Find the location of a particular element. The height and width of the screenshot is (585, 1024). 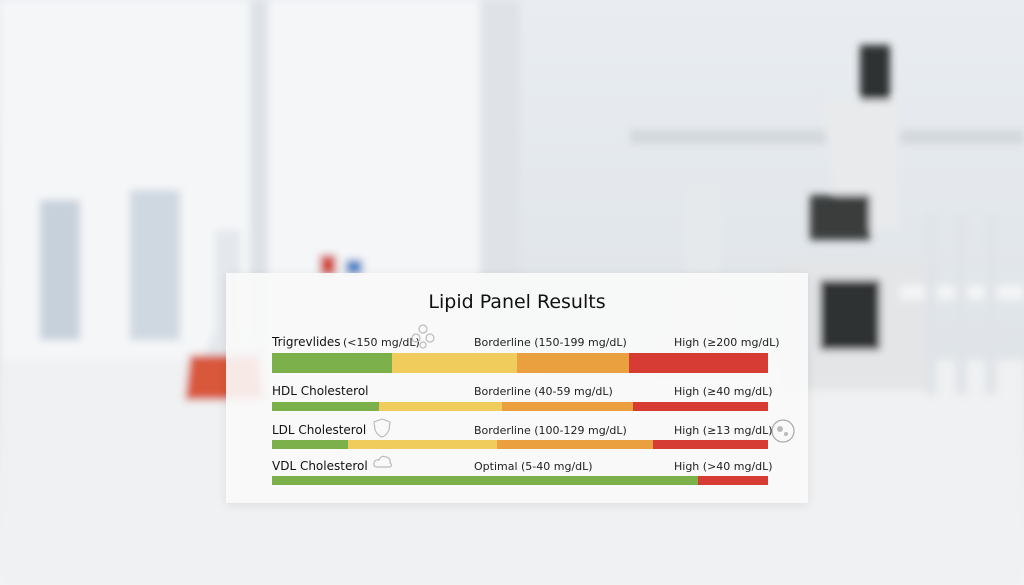

borderline-range: Borderline (100-129 mg/dL) is located at coordinates (550, 430).